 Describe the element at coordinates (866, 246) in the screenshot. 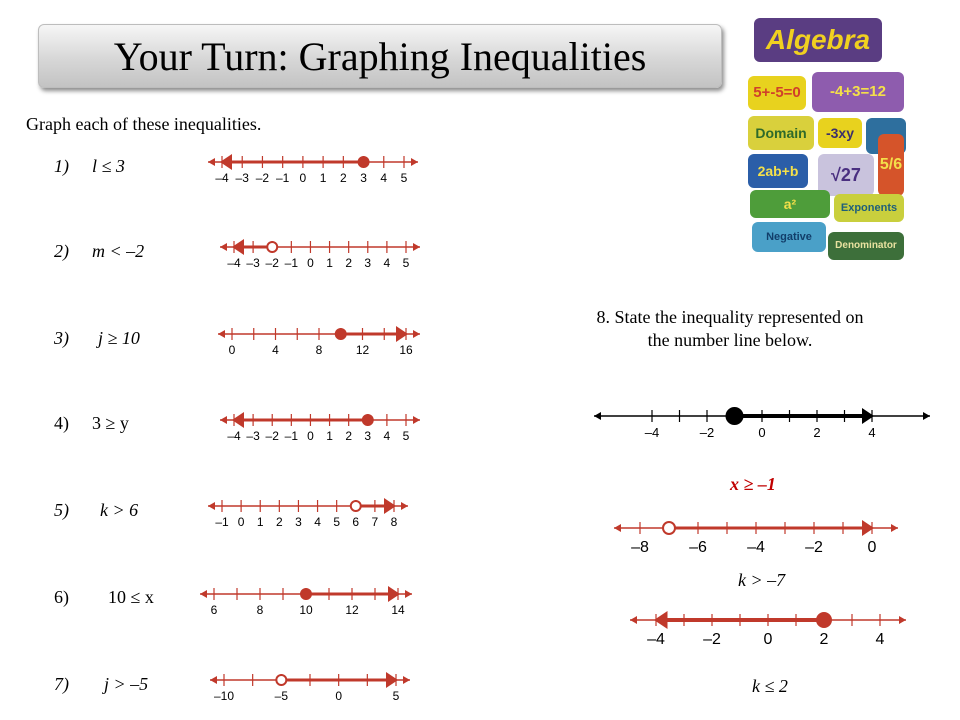

I see `collage-denominator: Denominator` at that location.